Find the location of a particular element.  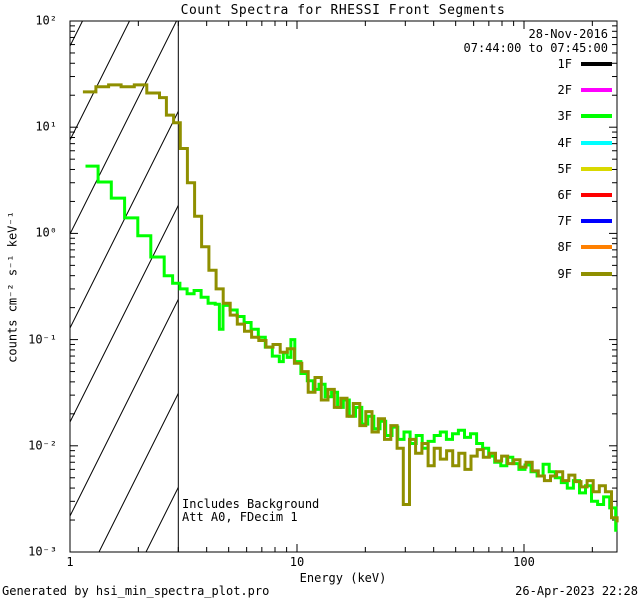

legend-label: 1F is located at coordinates (564, 64).